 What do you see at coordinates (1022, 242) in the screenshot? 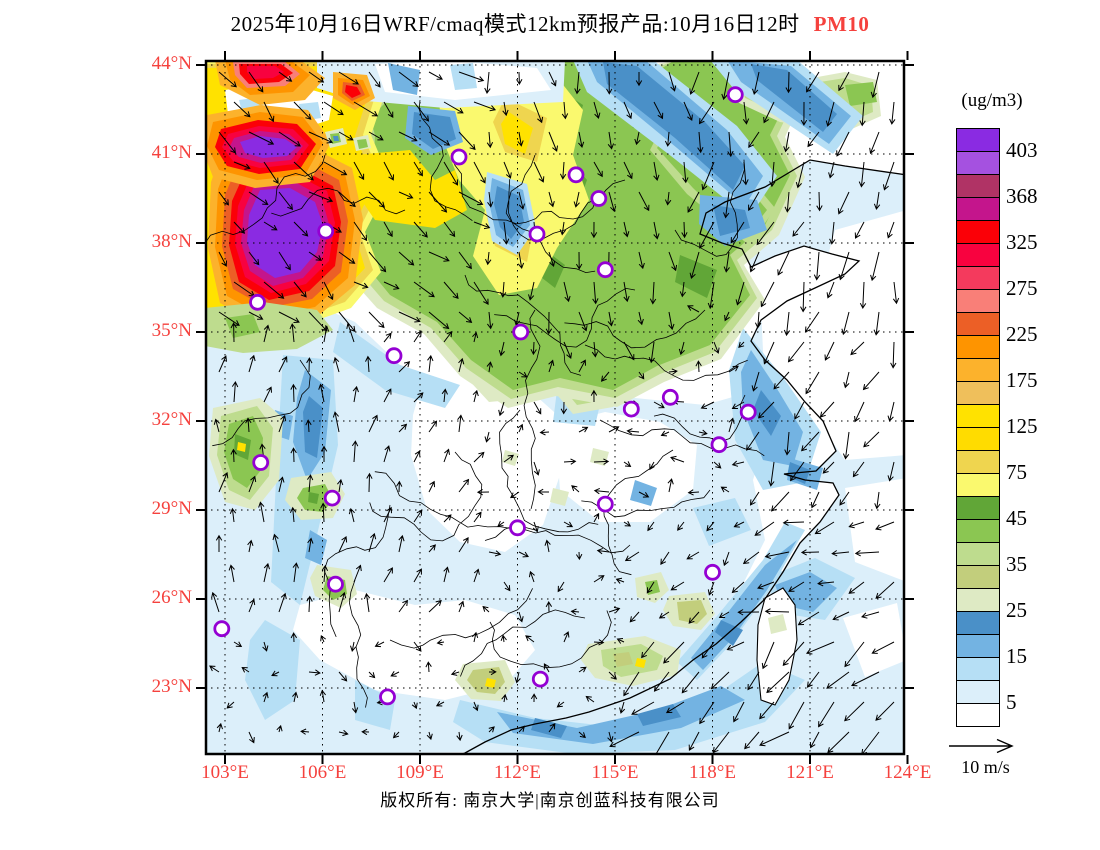
I see `colorbar-tick-label: 325` at bounding box center [1022, 242].